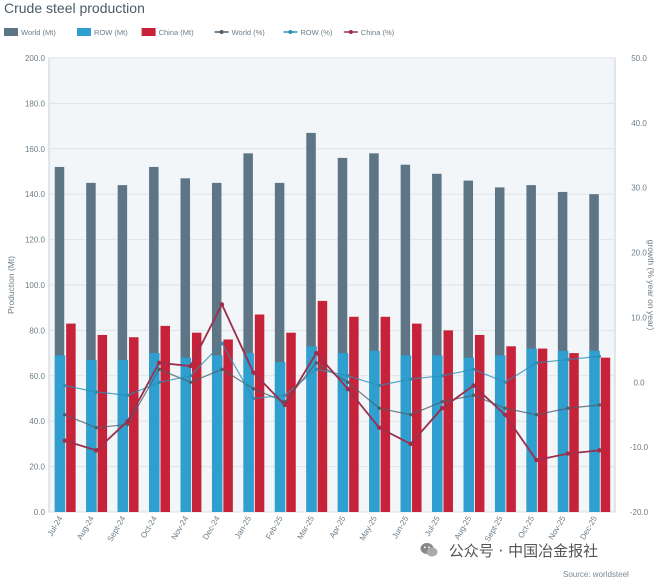 This screenshot has height=583, width=660. I want to click on y-tick-label: 200.0, so click(35, 58).